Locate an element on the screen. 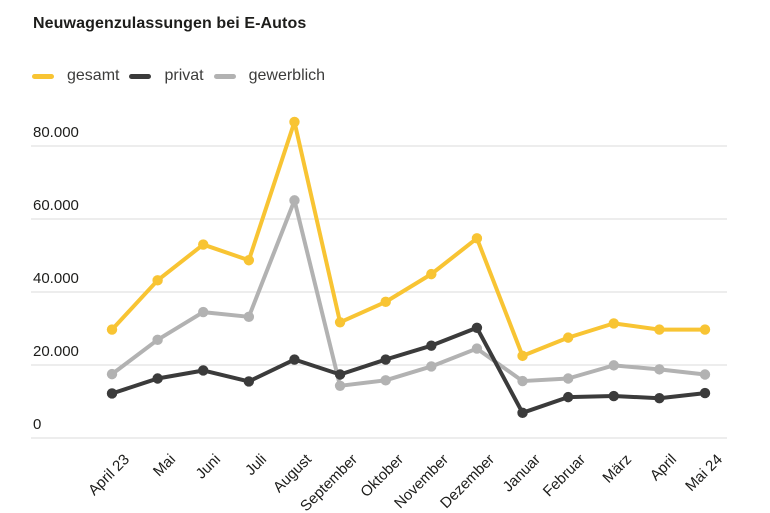 This screenshot has height=513, width=770. legend-item-gesamt: gesamt is located at coordinates (75, 76).